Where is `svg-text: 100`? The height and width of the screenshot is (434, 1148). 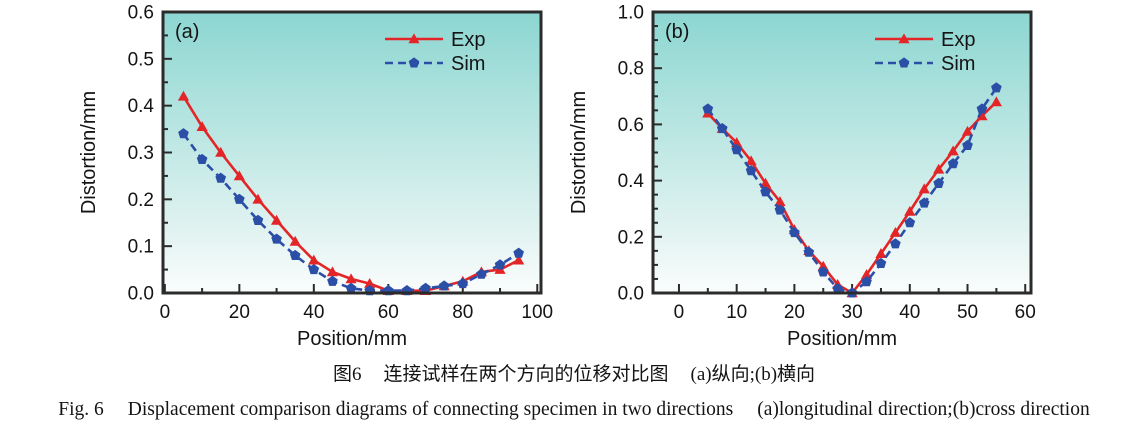
svg-text: 100 is located at coordinates (537, 312).